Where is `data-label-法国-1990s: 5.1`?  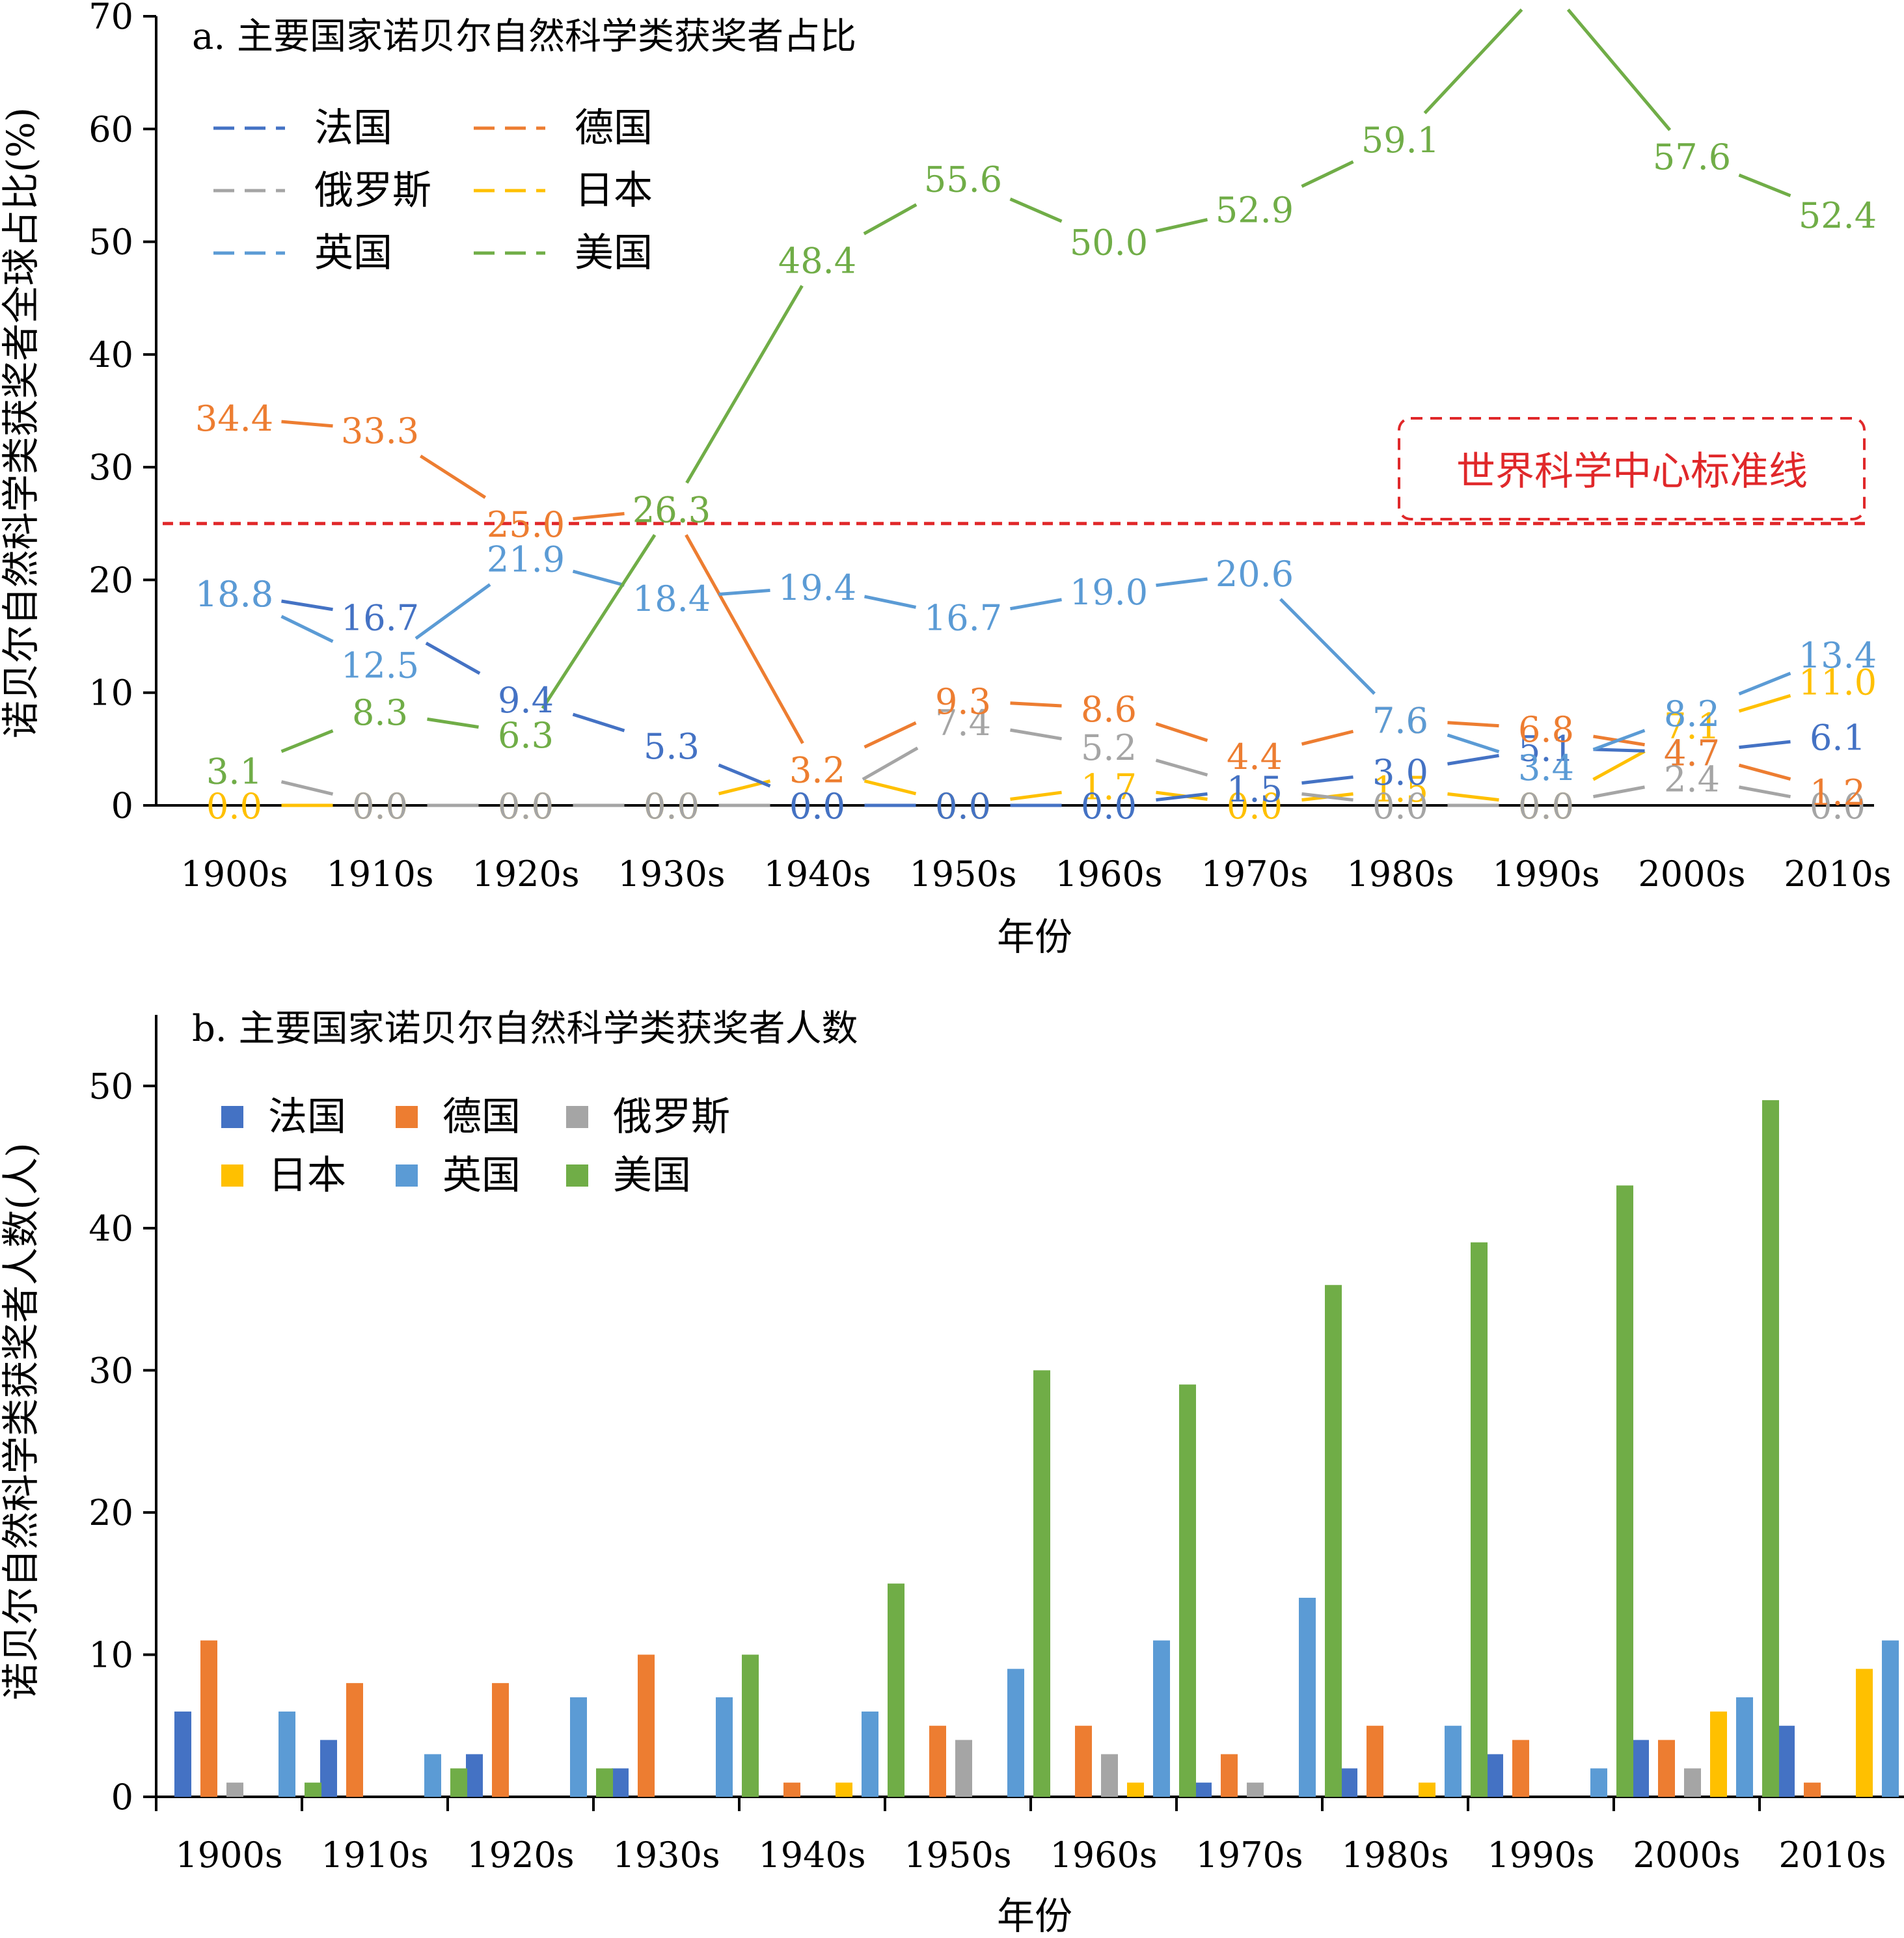
data-label-法国-1990s: 5.1 is located at coordinates (1546, 749).